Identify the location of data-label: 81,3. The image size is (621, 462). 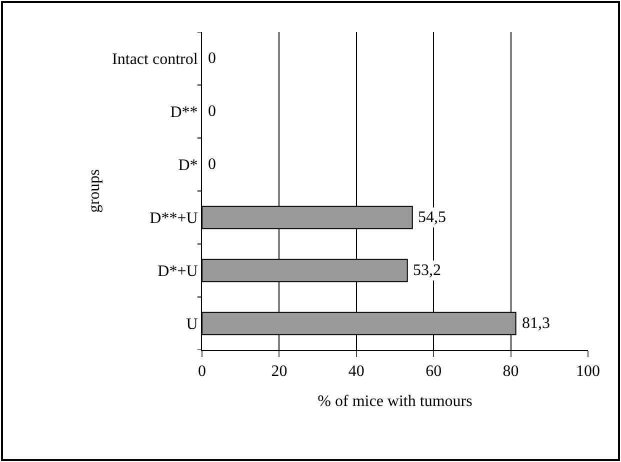
(536, 323).